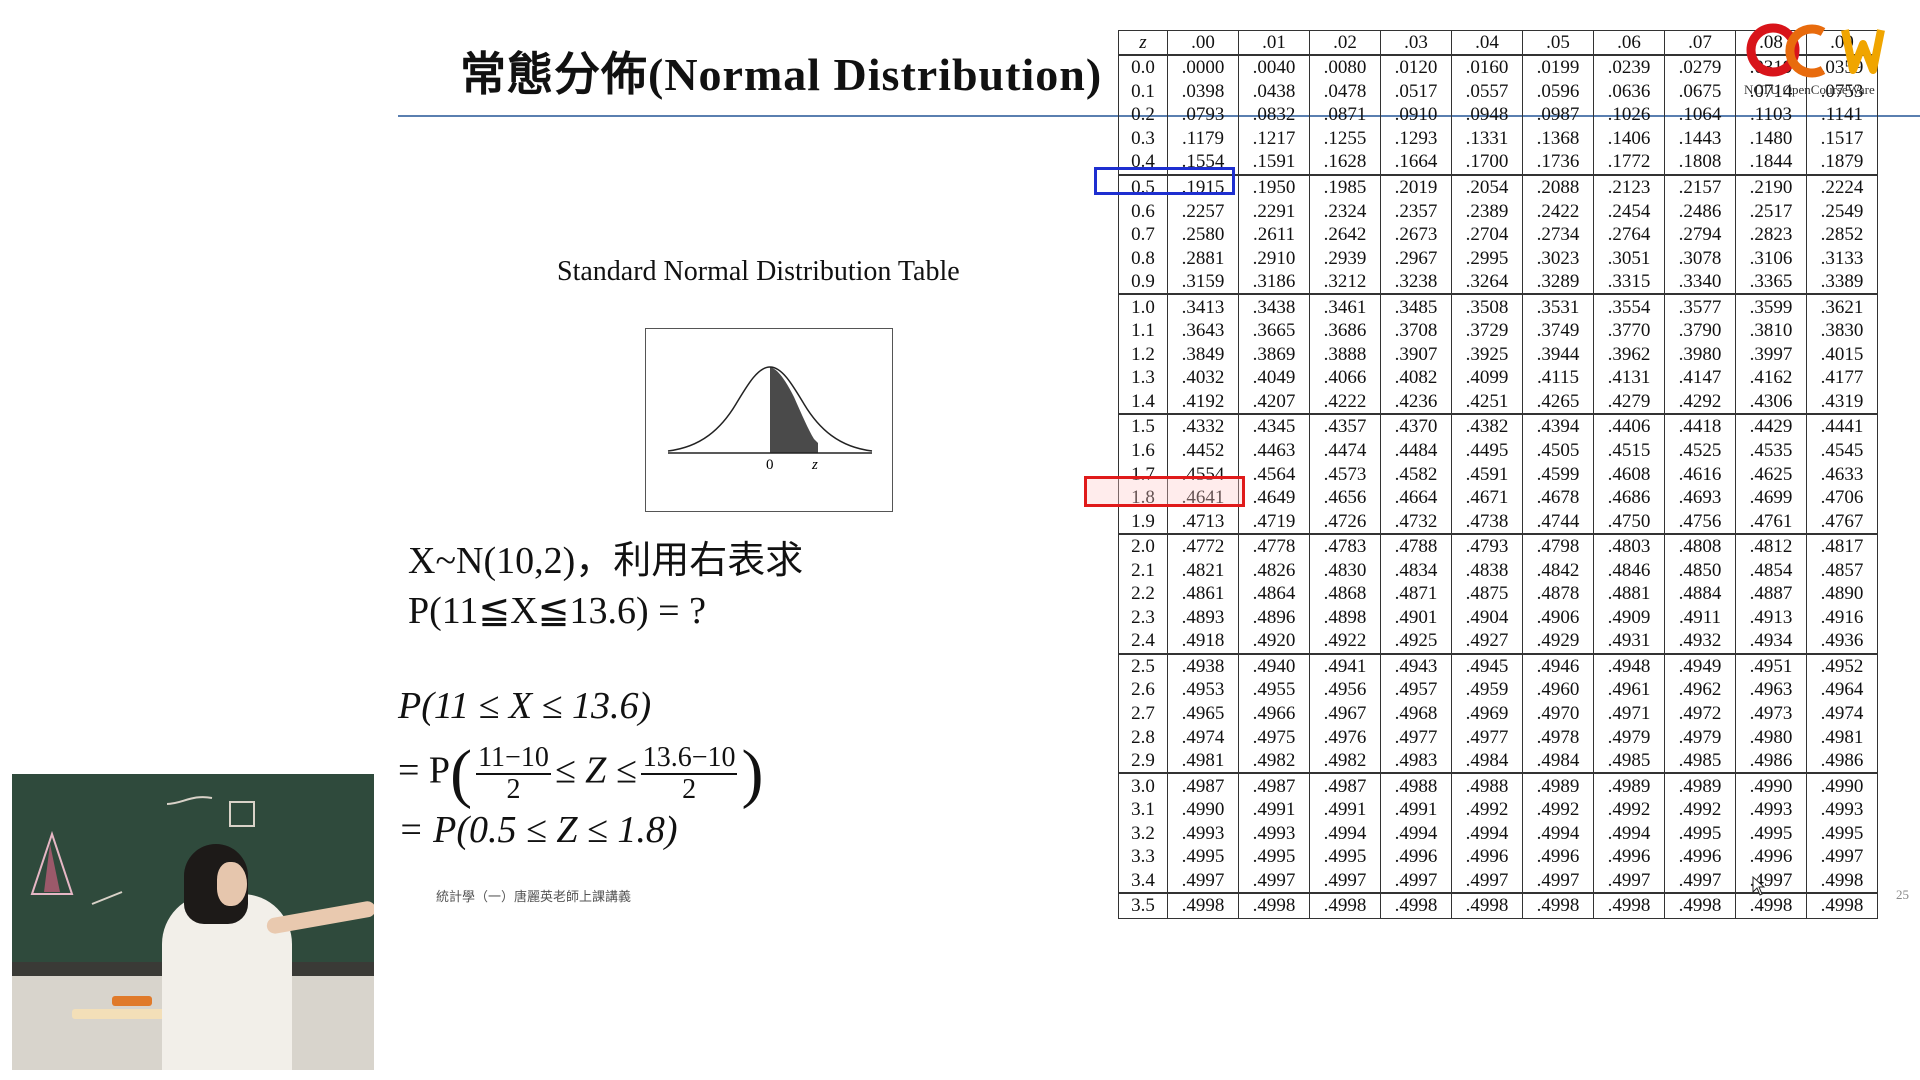  What do you see at coordinates (1771, 570) in the screenshot?
I see `probability-cell: .4854` at bounding box center [1771, 570].